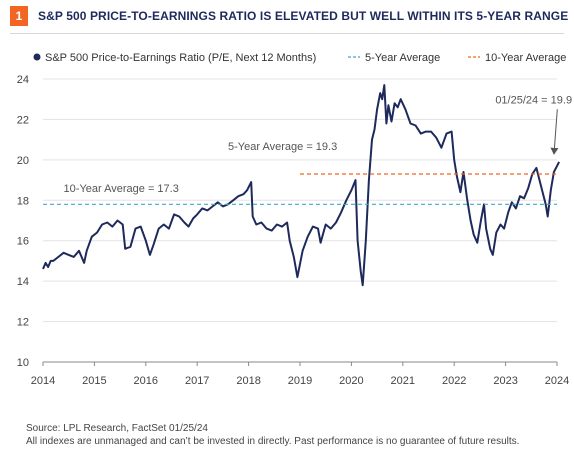  Describe the element at coordinates (23, 201) in the screenshot. I see `y-tick-label: 18` at that location.